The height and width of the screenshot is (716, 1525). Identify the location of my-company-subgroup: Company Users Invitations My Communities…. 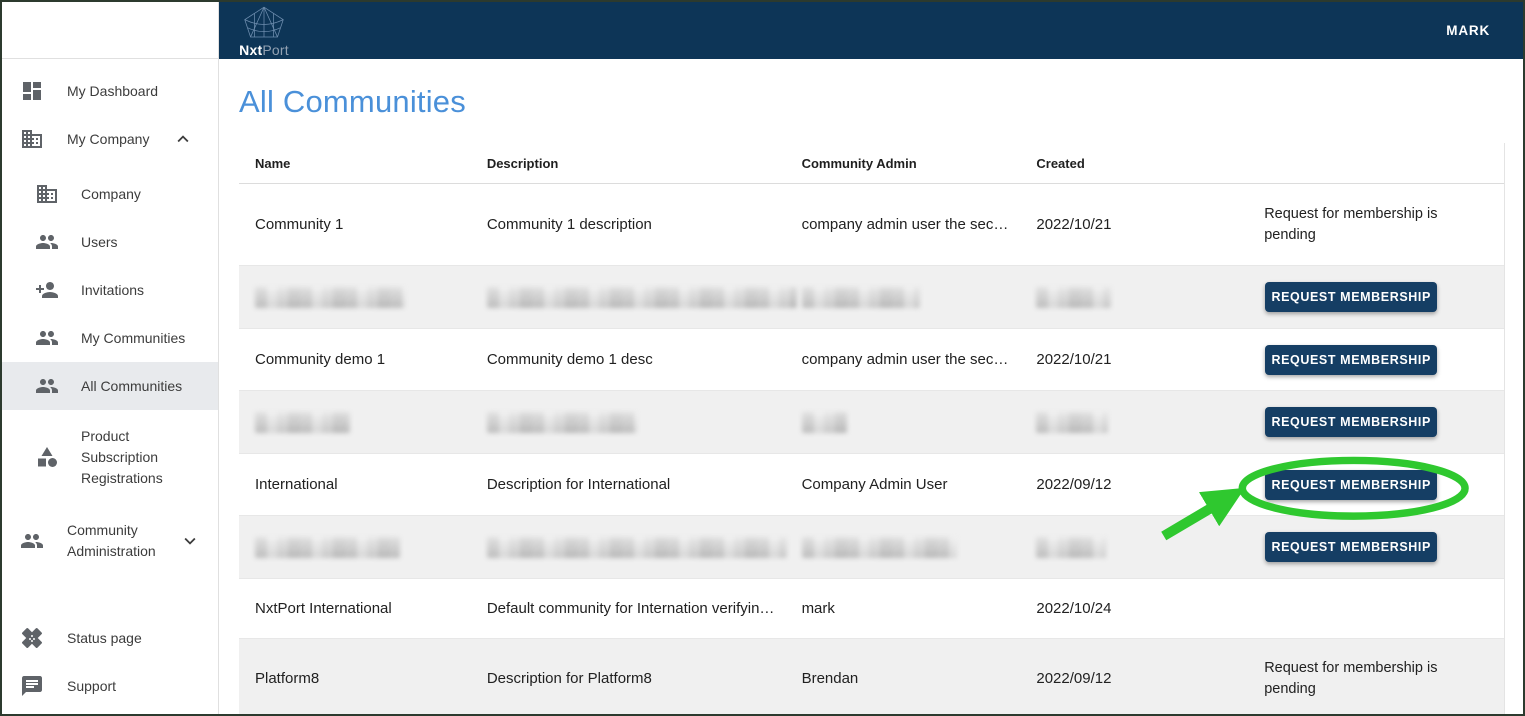
(110, 331).